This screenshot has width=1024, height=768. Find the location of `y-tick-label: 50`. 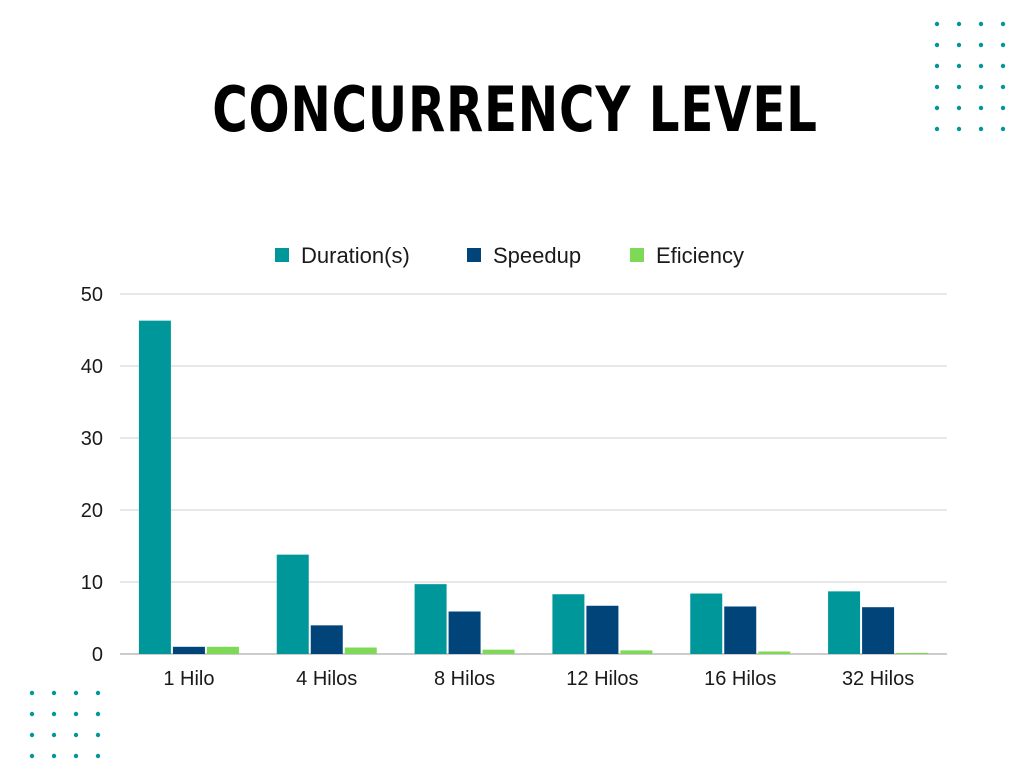

y-tick-label: 50 is located at coordinates (92, 295).